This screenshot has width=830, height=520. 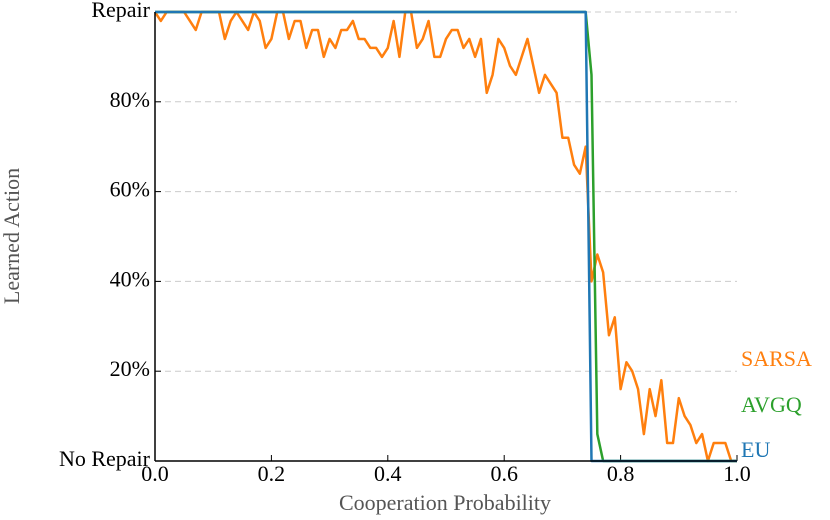 I want to click on y-tick-label: 60%, so click(x=130, y=189).